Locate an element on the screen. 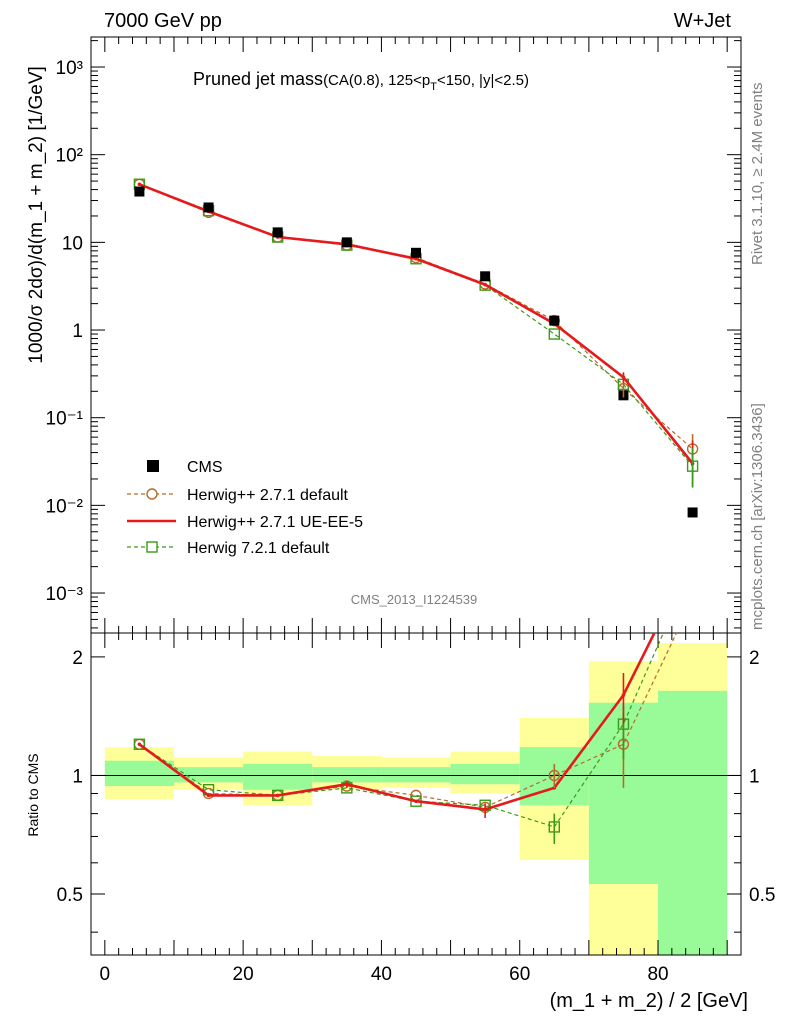 This screenshot has width=786, height=1024. y-tick-label: 10² is located at coordinates (69, 156).